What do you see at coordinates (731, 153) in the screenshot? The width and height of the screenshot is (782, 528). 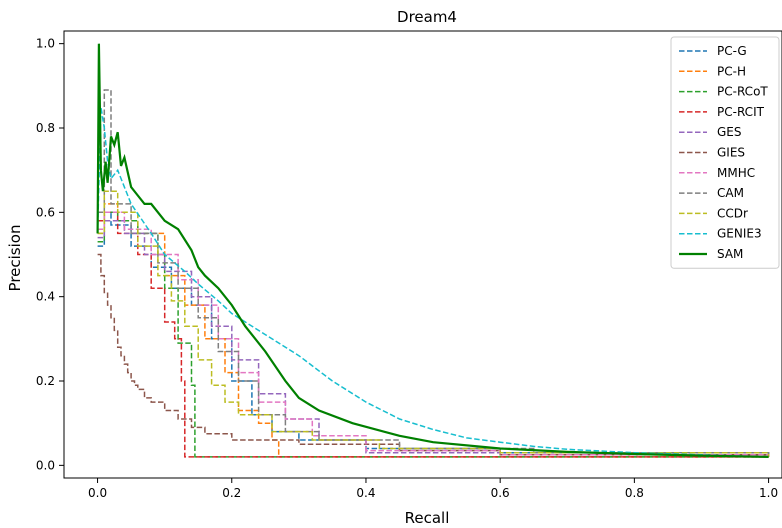 I see `legend-label-gies: GIES` at bounding box center [731, 153].